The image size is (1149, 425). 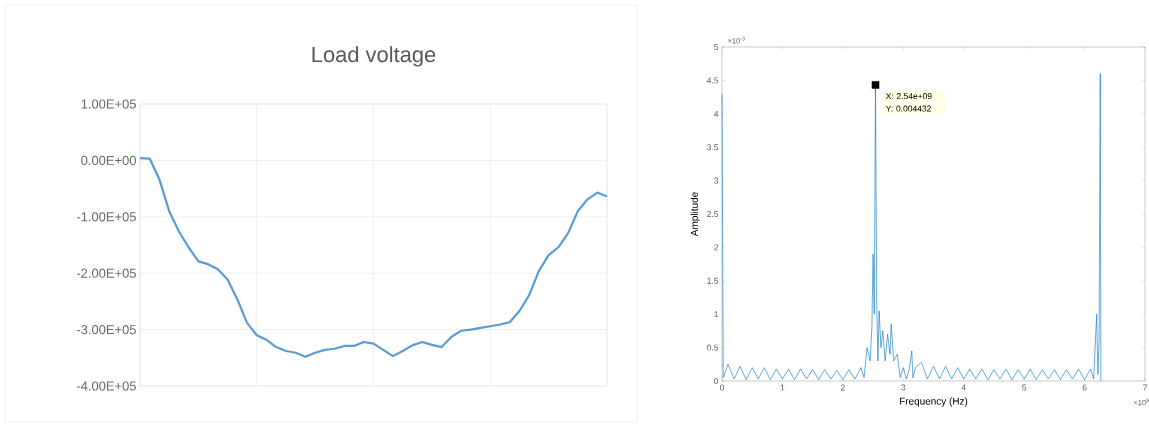 What do you see at coordinates (934, 402) in the screenshot?
I see `x-axis-title: Frequency (Hz)` at bounding box center [934, 402].